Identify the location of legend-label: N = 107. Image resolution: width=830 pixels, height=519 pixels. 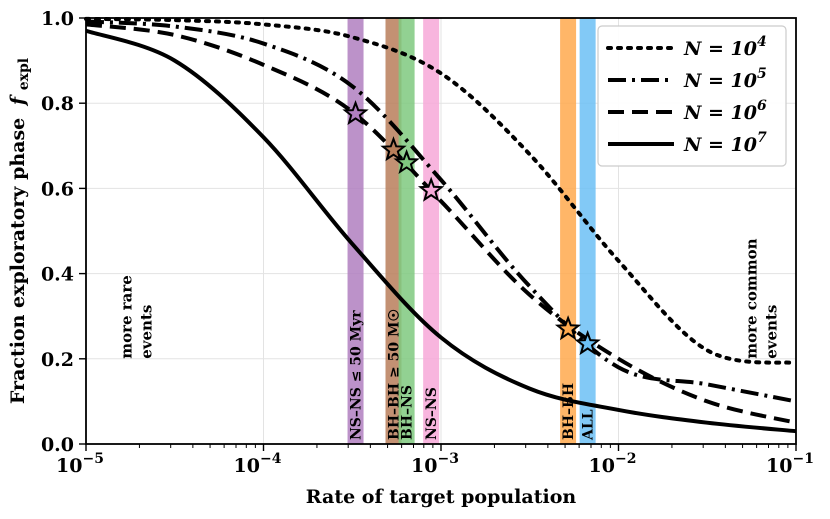
(725, 143).